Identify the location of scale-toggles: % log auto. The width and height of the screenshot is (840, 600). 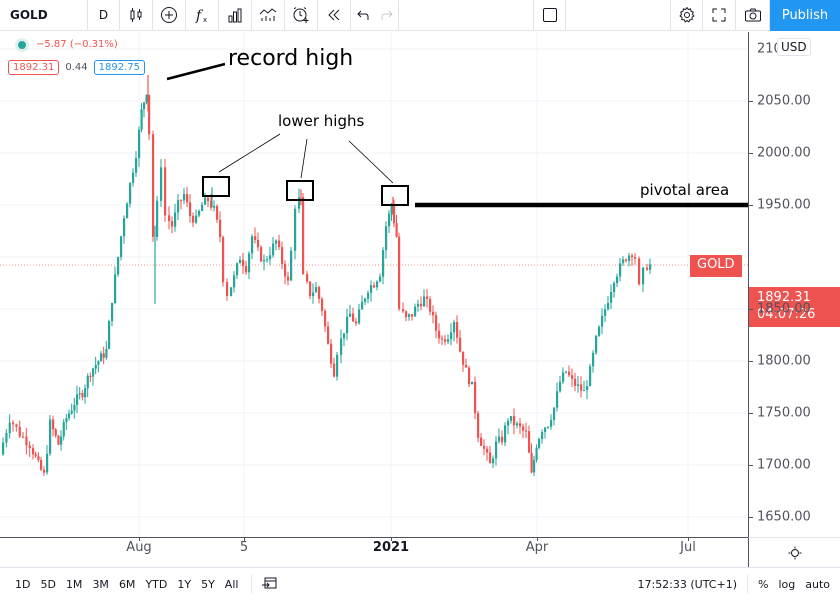
(799, 584).